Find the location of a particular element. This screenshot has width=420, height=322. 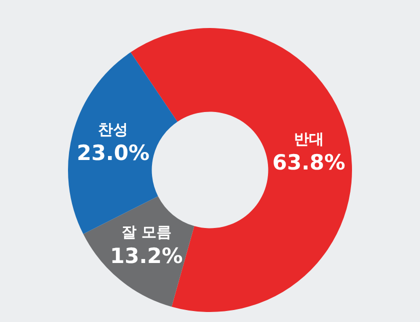

slice-label: 반대 is located at coordinates (309, 139).